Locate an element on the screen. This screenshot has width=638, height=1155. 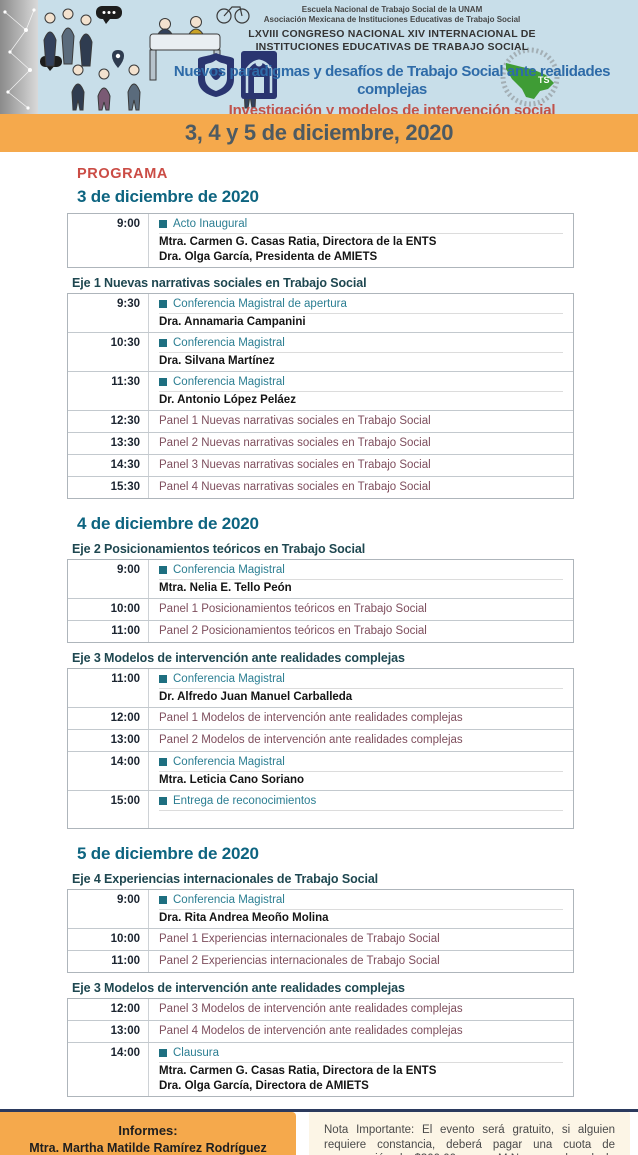
location-pin-icon is located at coordinates (118, 59).